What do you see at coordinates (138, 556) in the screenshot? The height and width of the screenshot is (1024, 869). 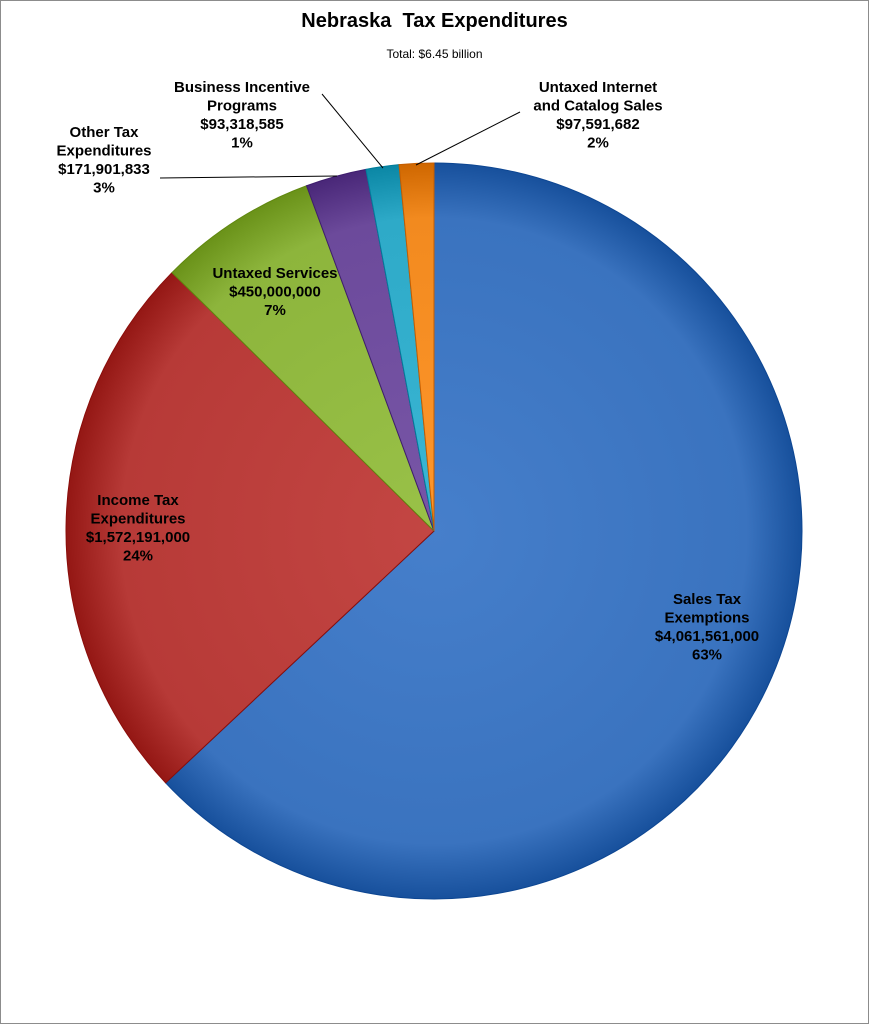 I see `slice-label-line: 24%` at bounding box center [138, 556].